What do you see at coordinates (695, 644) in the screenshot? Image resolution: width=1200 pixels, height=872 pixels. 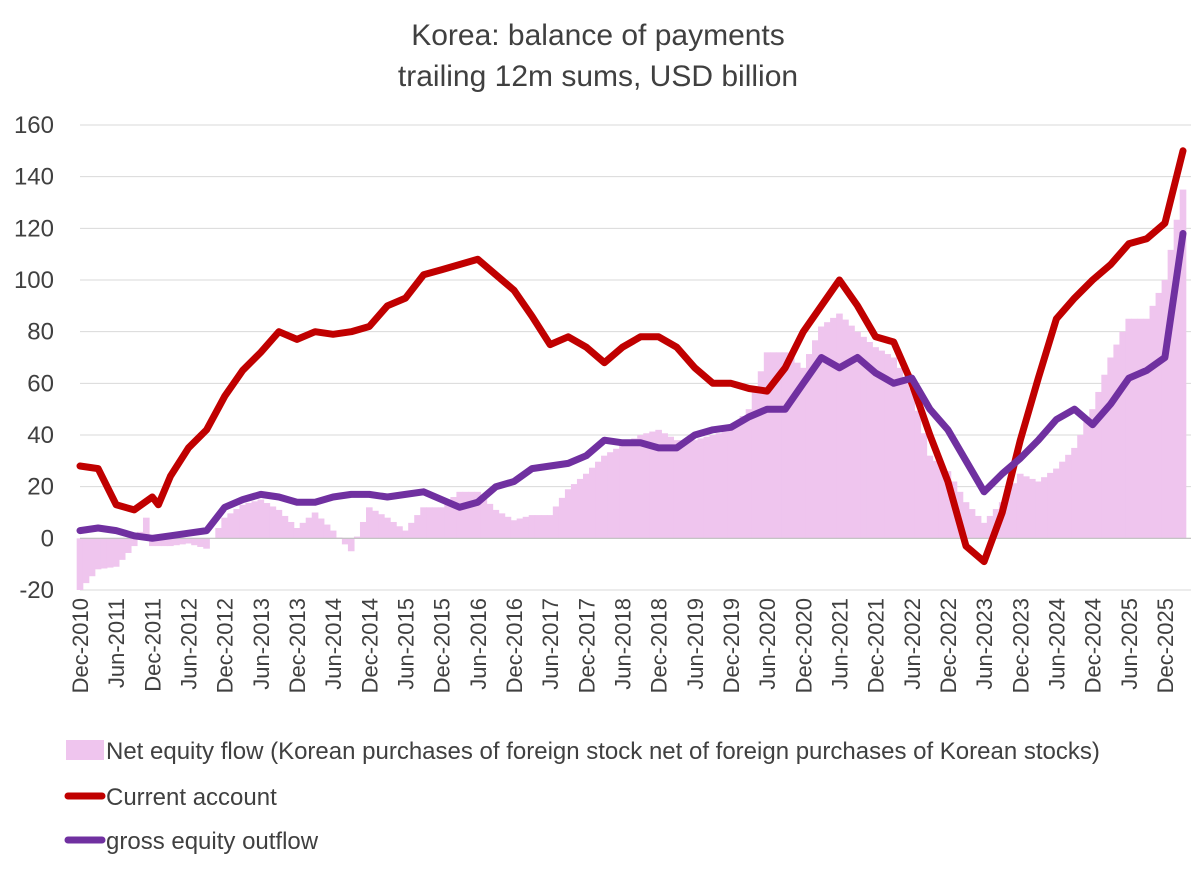 I see `x-tick-label: Jun-2019` at bounding box center [695, 644].